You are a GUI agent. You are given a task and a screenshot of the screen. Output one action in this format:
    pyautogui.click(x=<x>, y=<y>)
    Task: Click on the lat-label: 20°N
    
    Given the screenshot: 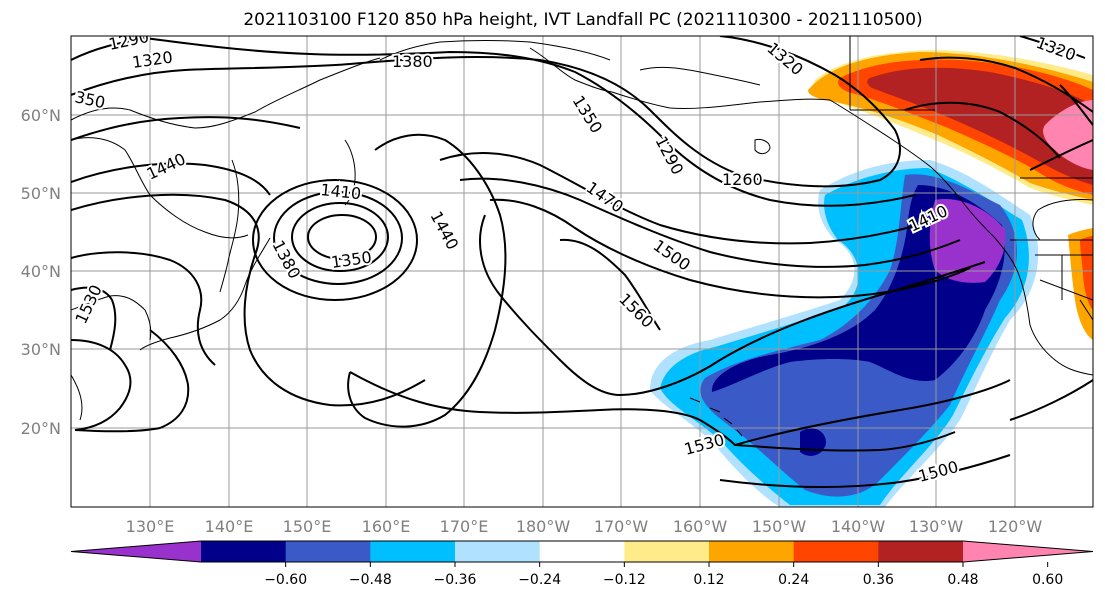 What is the action you would take?
    pyautogui.click(x=41, y=428)
    